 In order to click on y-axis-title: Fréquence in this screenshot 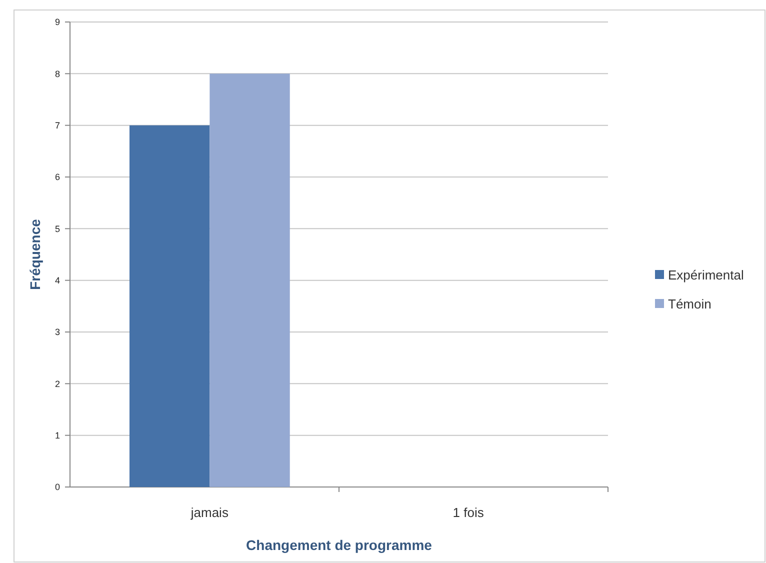, I will do `click(35, 254)`.